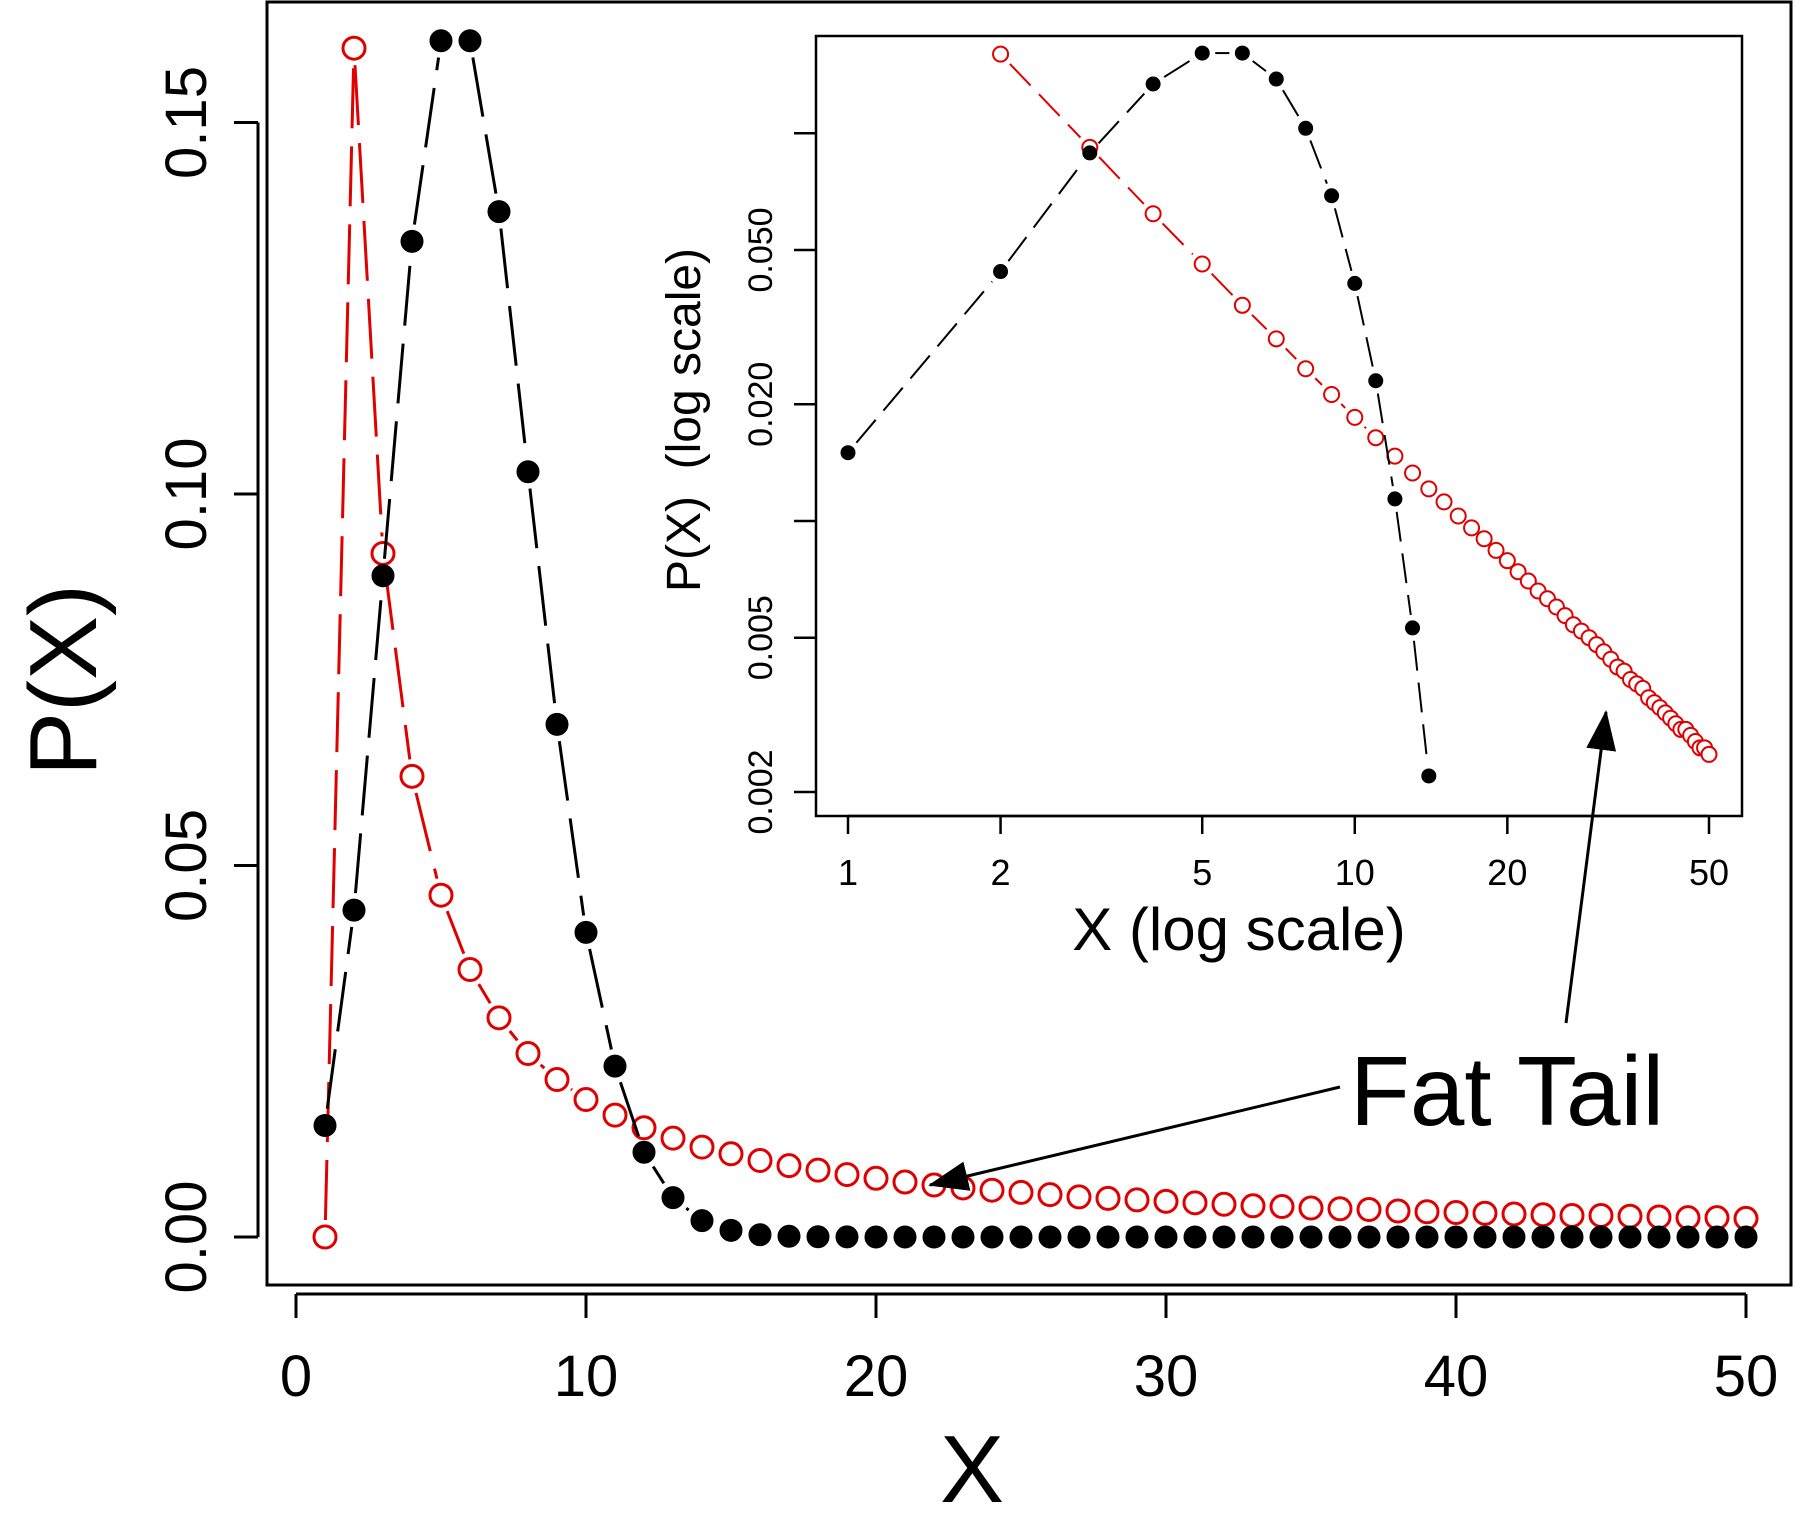 Image resolution: width=1795 pixels, height=1514 pixels. I want to click on inset-x-tick-label: 10, so click(1355, 872).